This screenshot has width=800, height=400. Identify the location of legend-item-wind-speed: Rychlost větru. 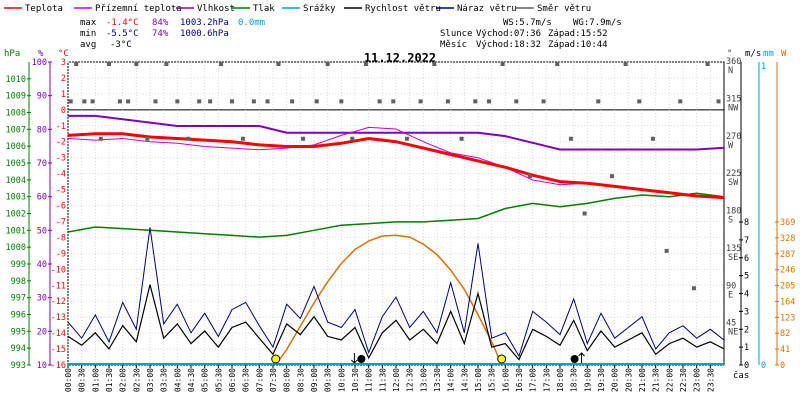
(392, 9).